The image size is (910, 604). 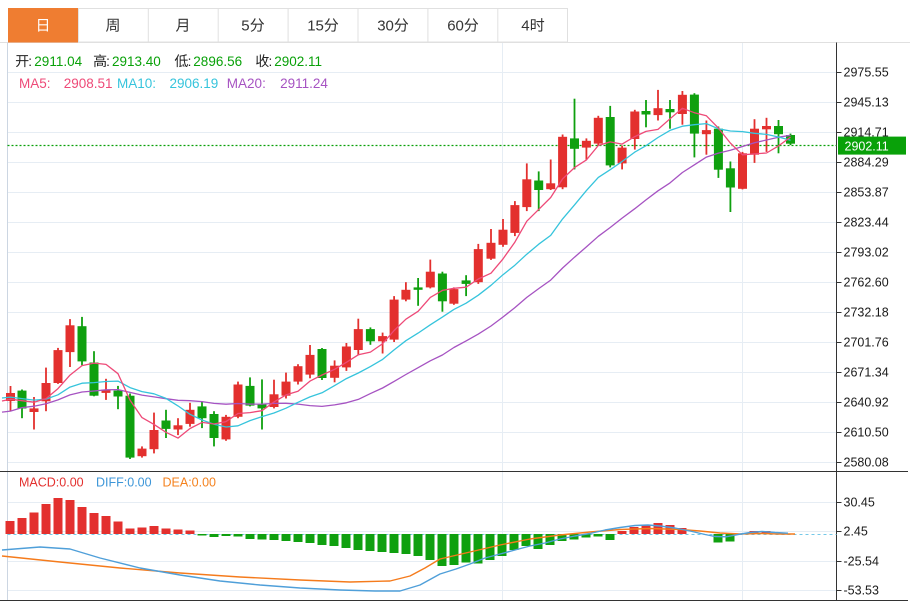 What do you see at coordinates (866, 132) in the screenshot?
I see `svg-text: 2914.71` at bounding box center [866, 132].